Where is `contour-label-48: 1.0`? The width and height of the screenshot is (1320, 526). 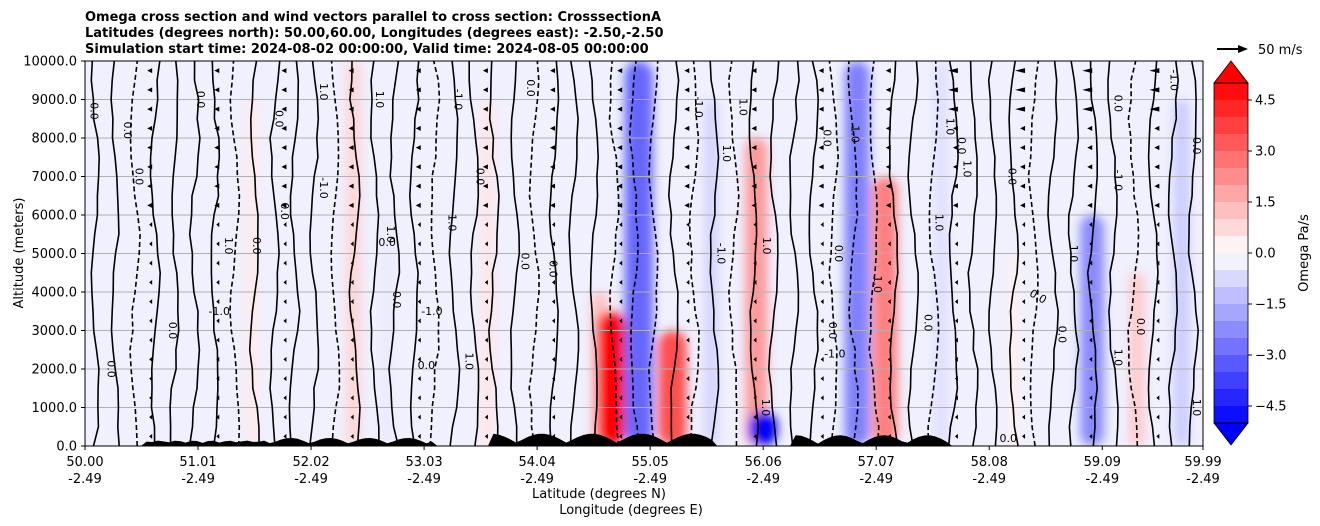 contour-label-48: 1.0 is located at coordinates (1118, 358).